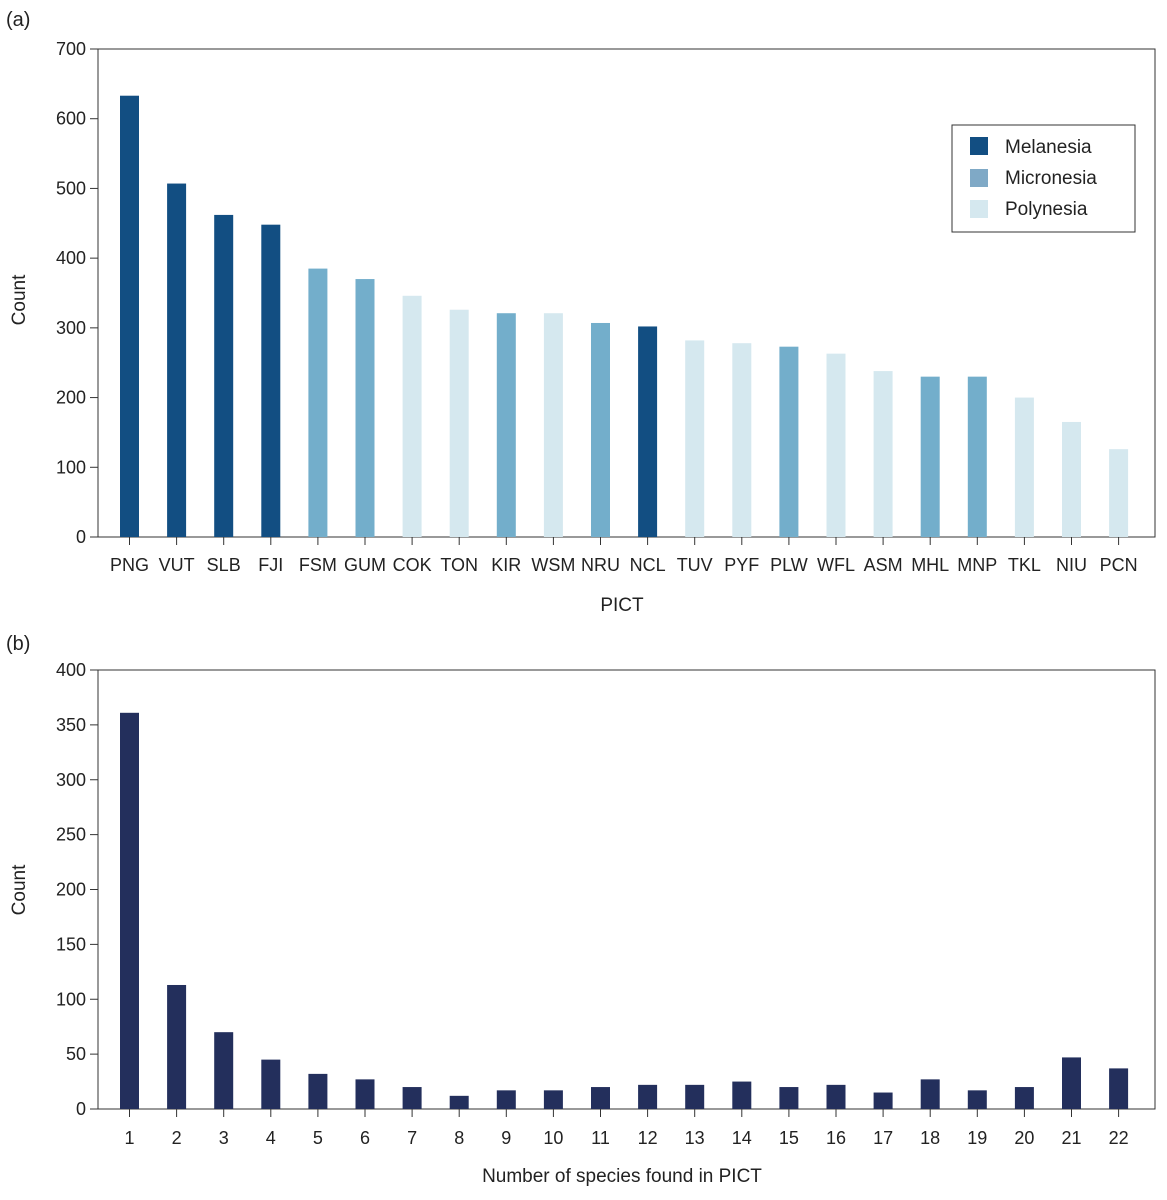 The height and width of the screenshot is (1200, 1167). What do you see at coordinates (412, 1138) in the screenshot?
I see `x-tick-label: 7` at bounding box center [412, 1138].